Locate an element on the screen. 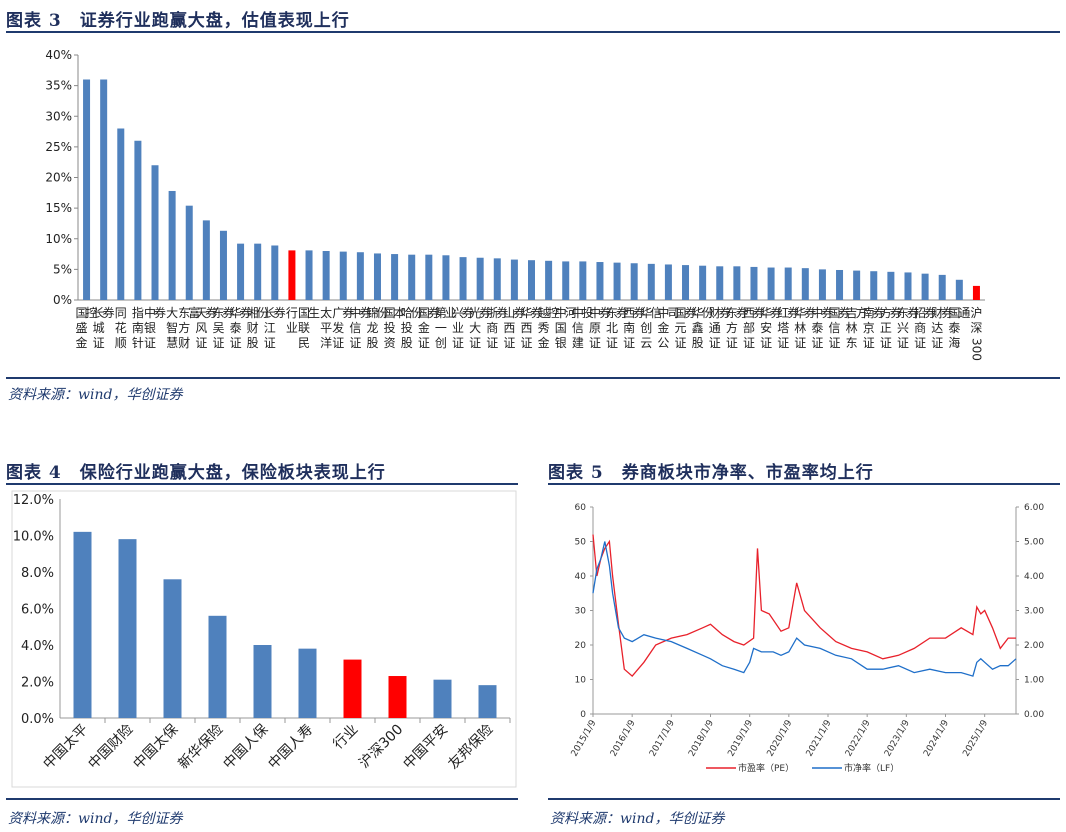 This screenshot has height=832, width=1066. x-label-同花顺-char: 花 is located at coordinates (121, 327).